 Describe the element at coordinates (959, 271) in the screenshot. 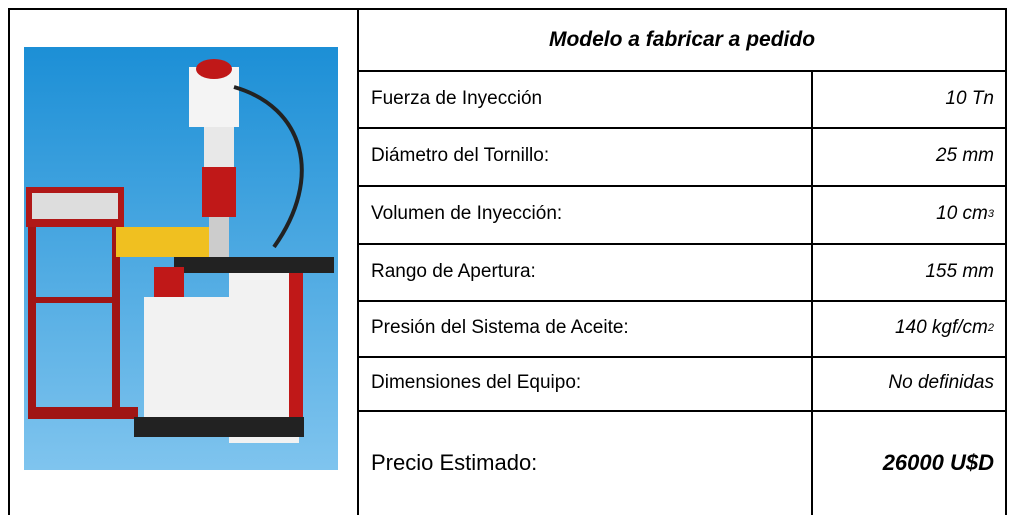

I see `text: 155 mm` at that location.